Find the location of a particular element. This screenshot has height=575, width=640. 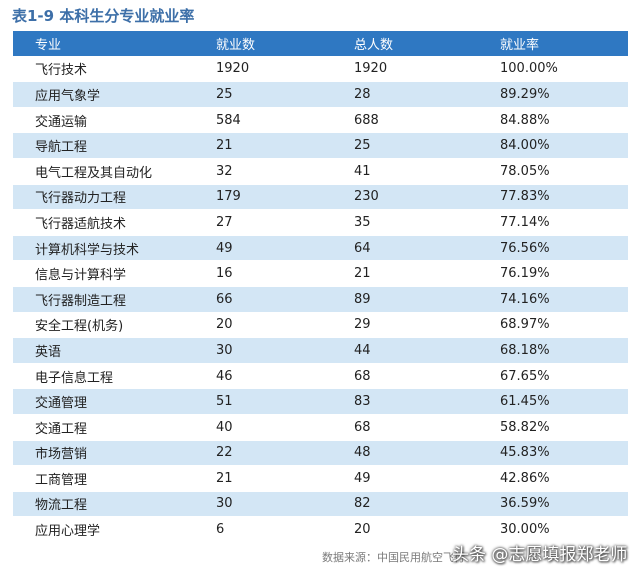

major-cell: 电子信息工程 is located at coordinates (74, 378).